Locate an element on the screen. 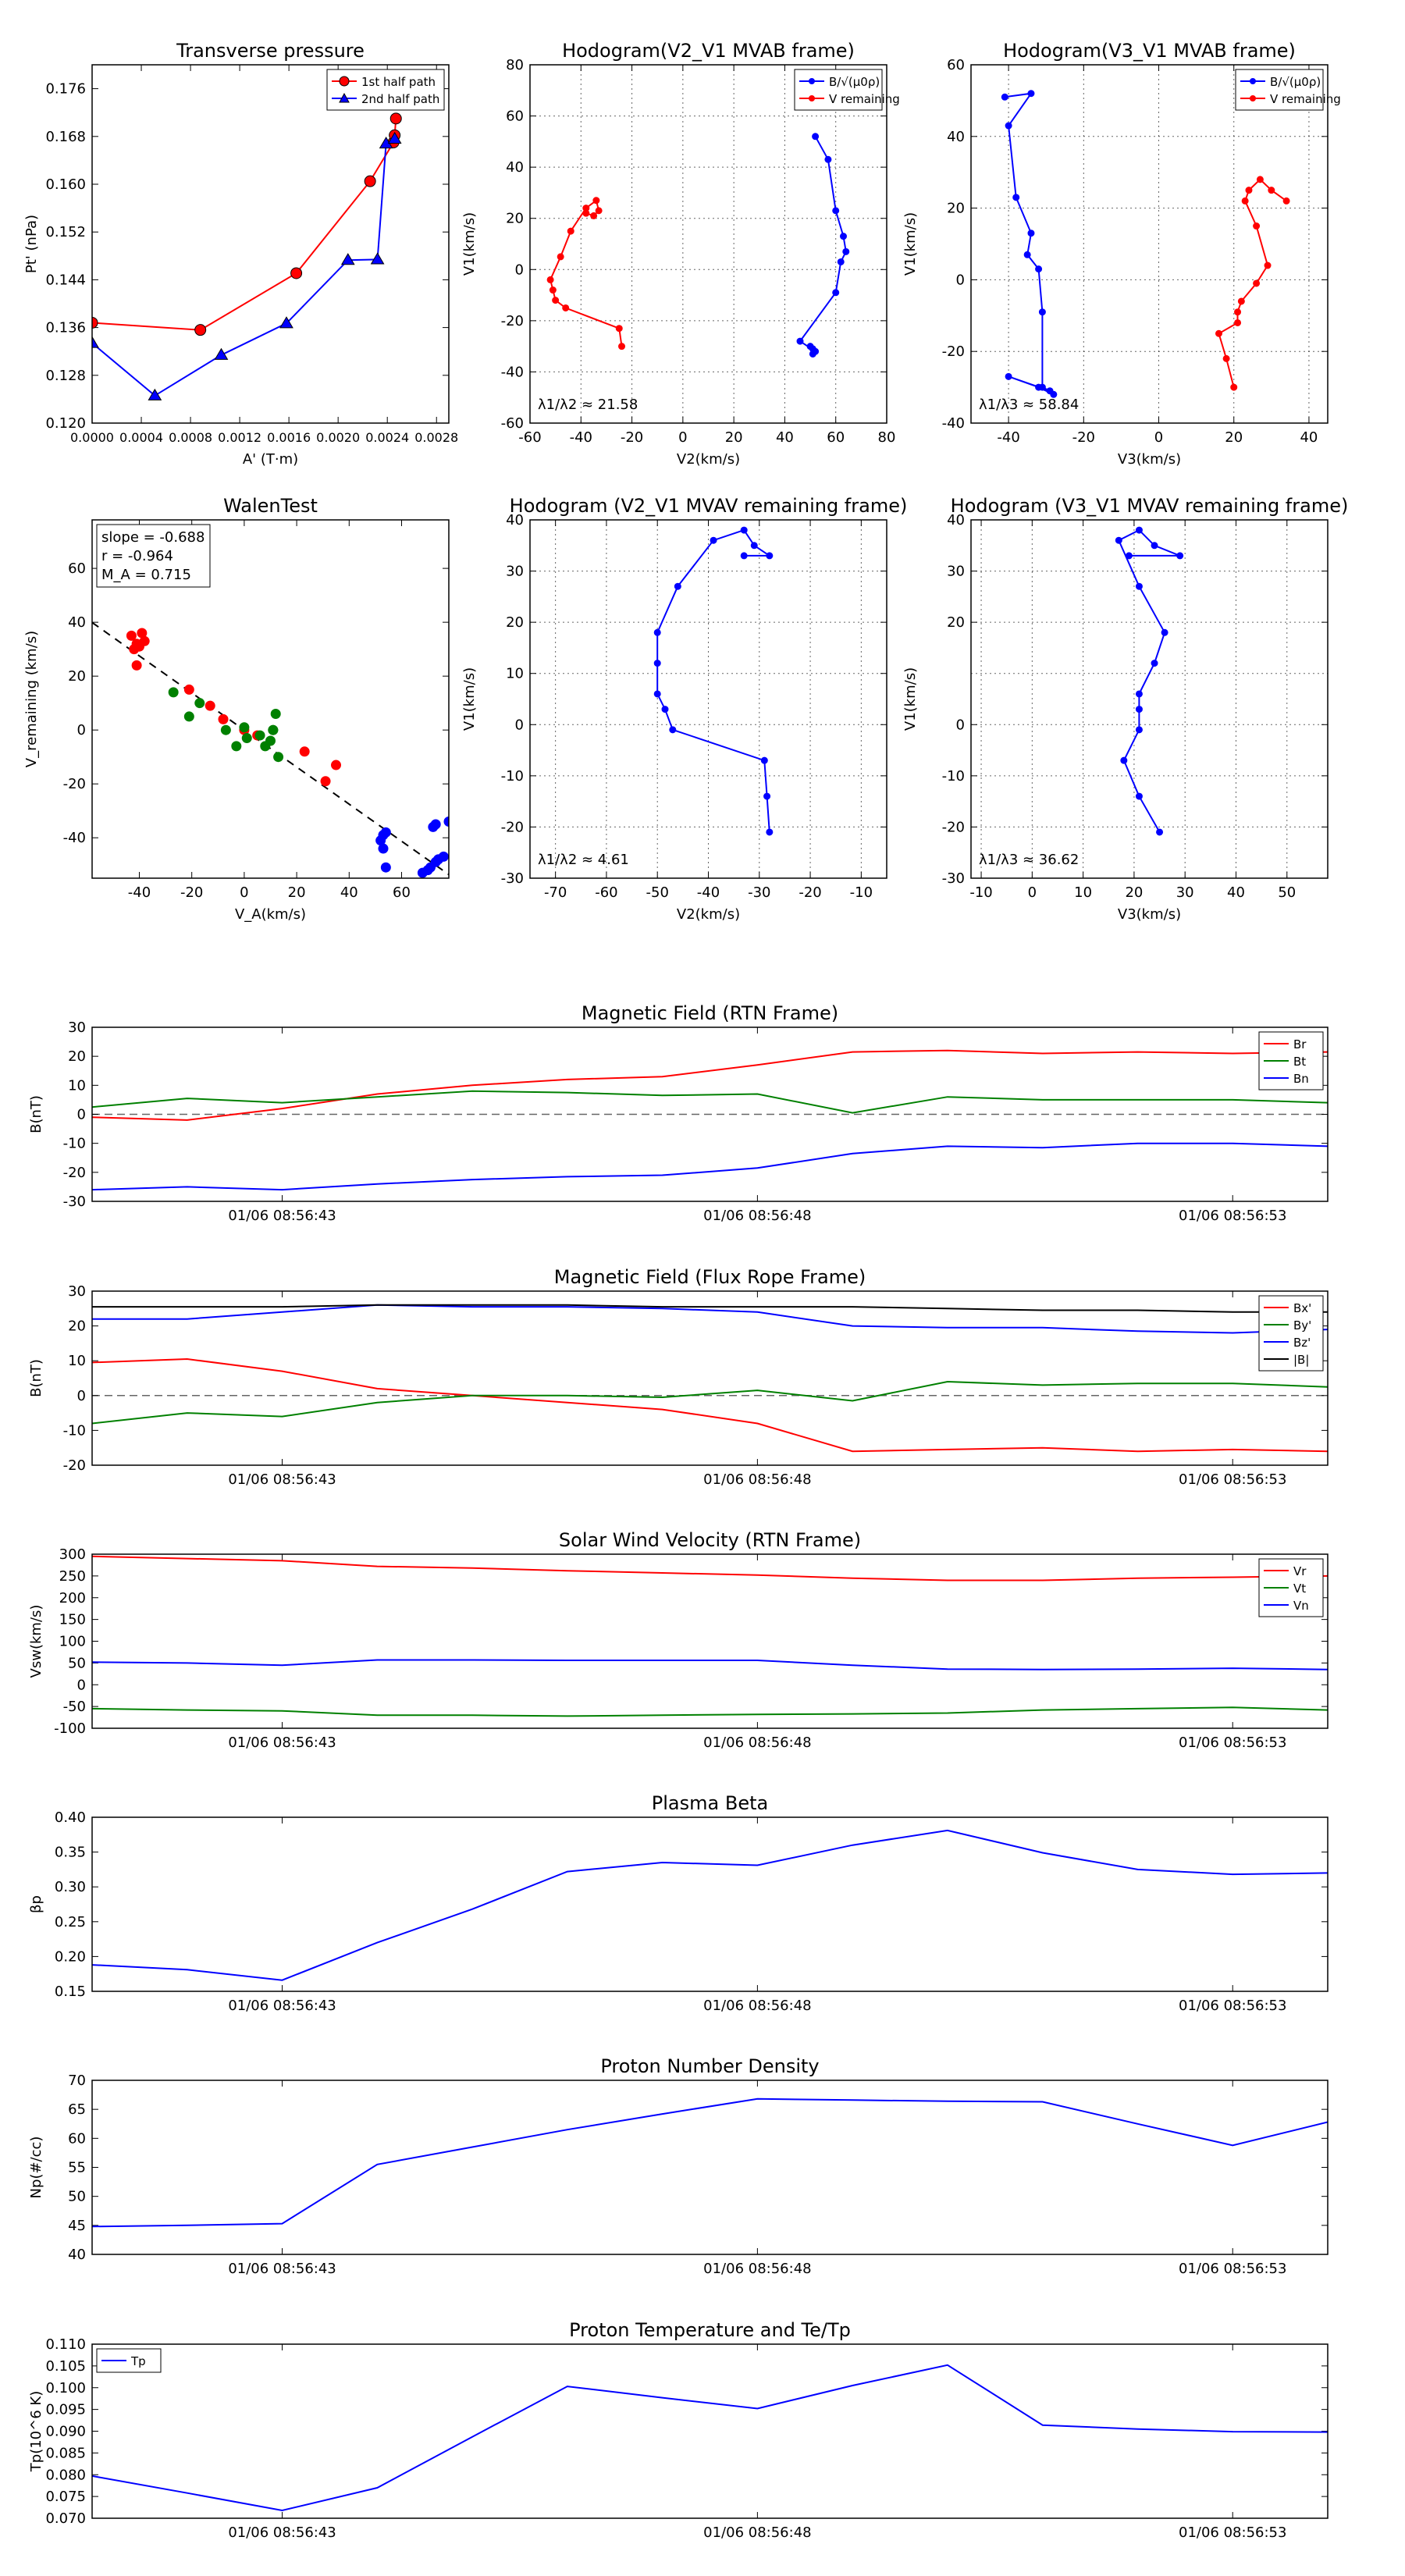 The image size is (1405, 2576). x-tick-label: 30 is located at coordinates (1185, 892).